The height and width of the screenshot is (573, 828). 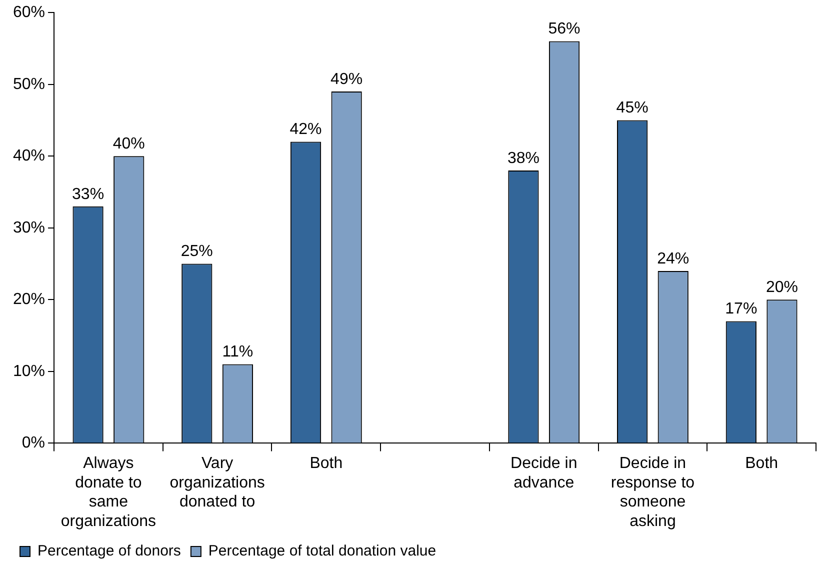 What do you see at coordinates (782, 287) in the screenshot?
I see `data-label: 20%` at bounding box center [782, 287].